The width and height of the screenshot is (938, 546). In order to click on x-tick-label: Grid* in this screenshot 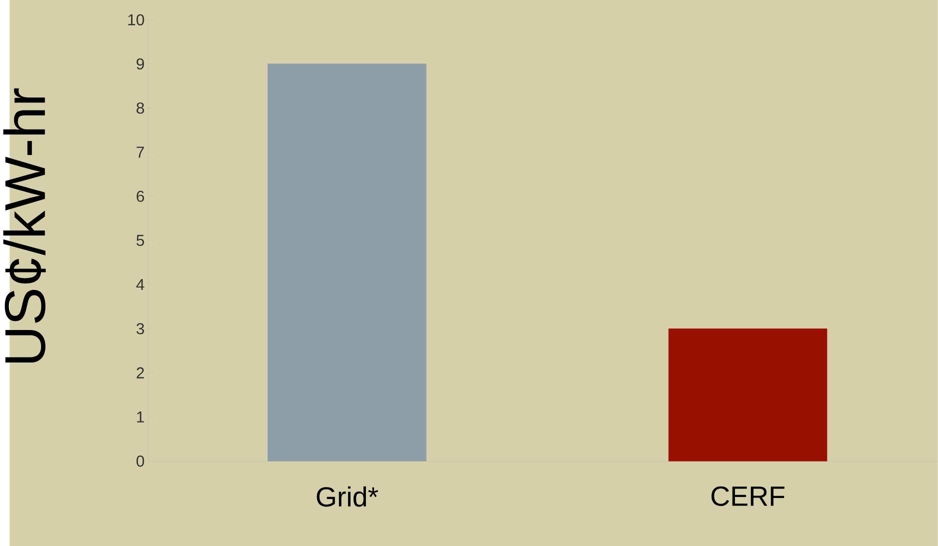, I will do `click(347, 496)`.